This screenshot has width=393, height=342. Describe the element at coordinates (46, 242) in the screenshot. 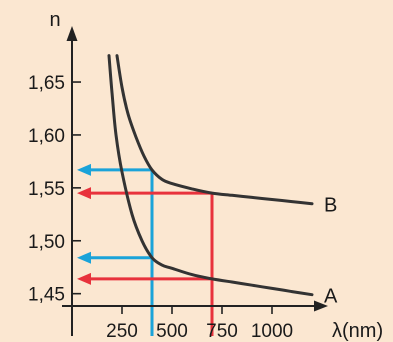

I see `y-tick-label-1: 1,50` at that location.